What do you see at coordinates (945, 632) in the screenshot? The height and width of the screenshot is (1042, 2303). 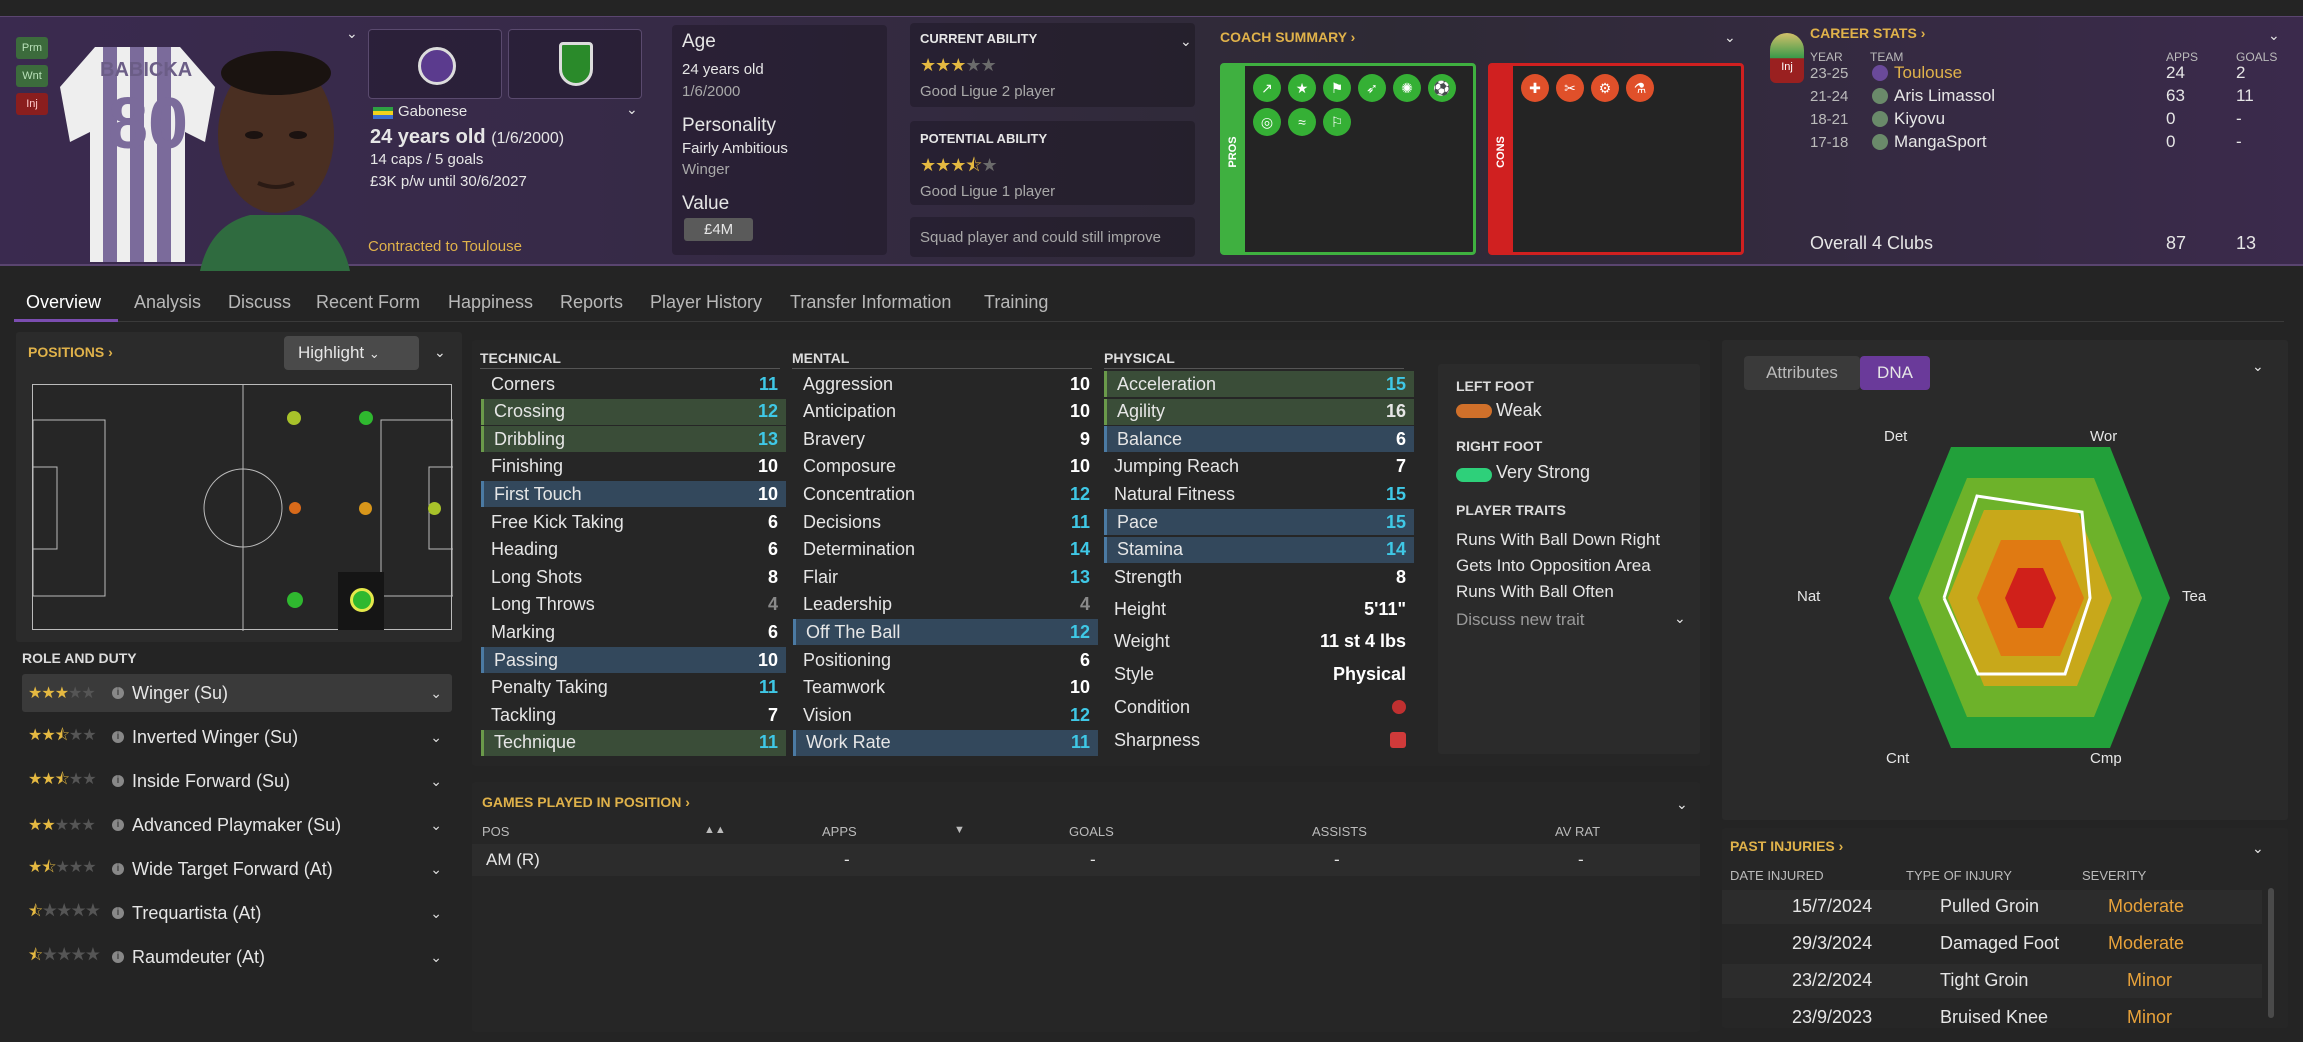 I see `attribute-row: Off The Ball 12` at bounding box center [945, 632].